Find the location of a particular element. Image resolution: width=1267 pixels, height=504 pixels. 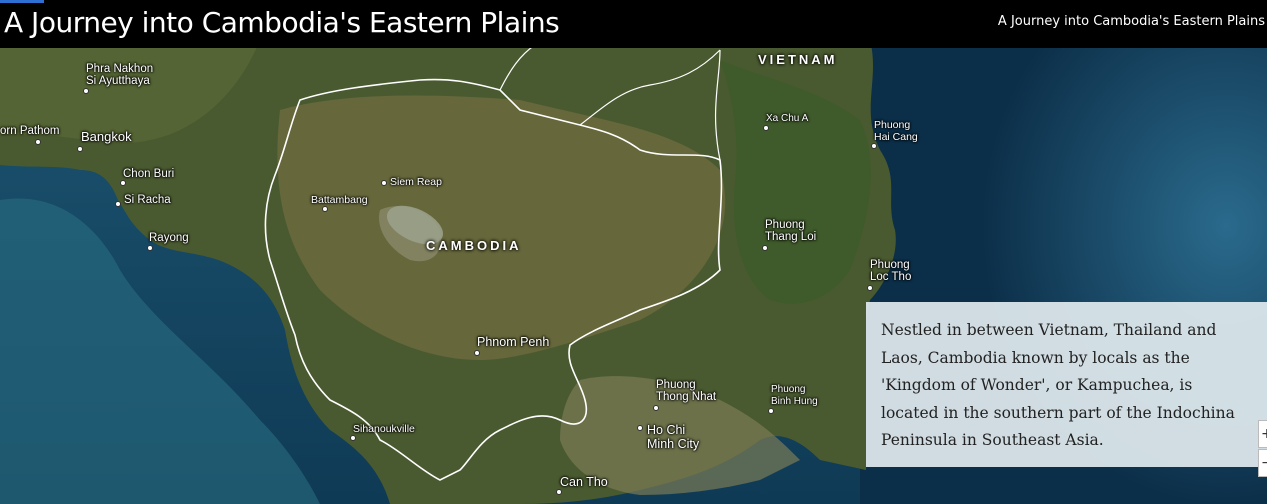

header-accent-bar is located at coordinates (22, 1).